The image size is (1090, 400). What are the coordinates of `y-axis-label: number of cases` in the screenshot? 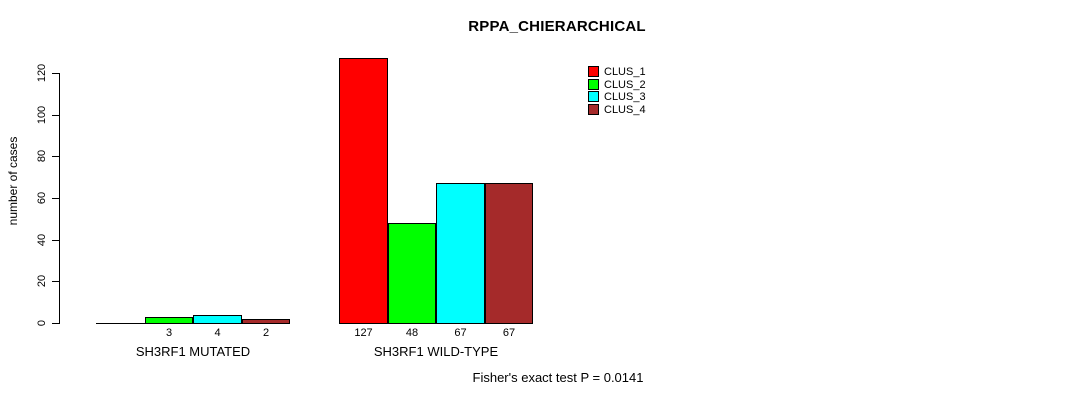 It's located at (13, 181).